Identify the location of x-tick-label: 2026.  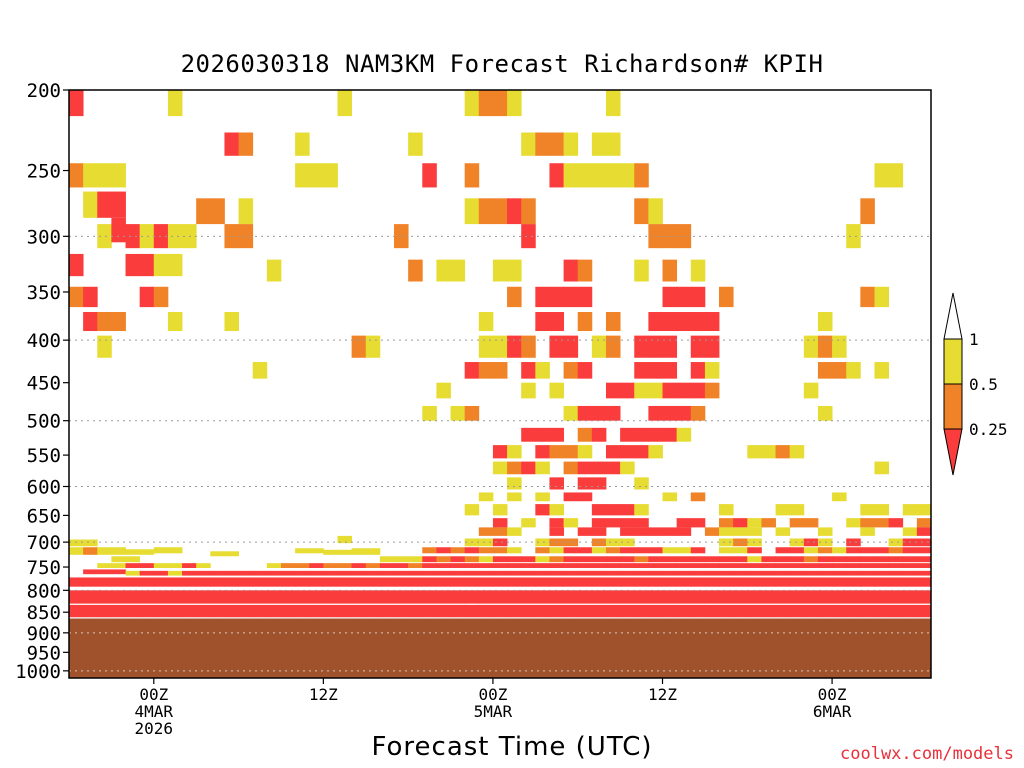
(154, 728).